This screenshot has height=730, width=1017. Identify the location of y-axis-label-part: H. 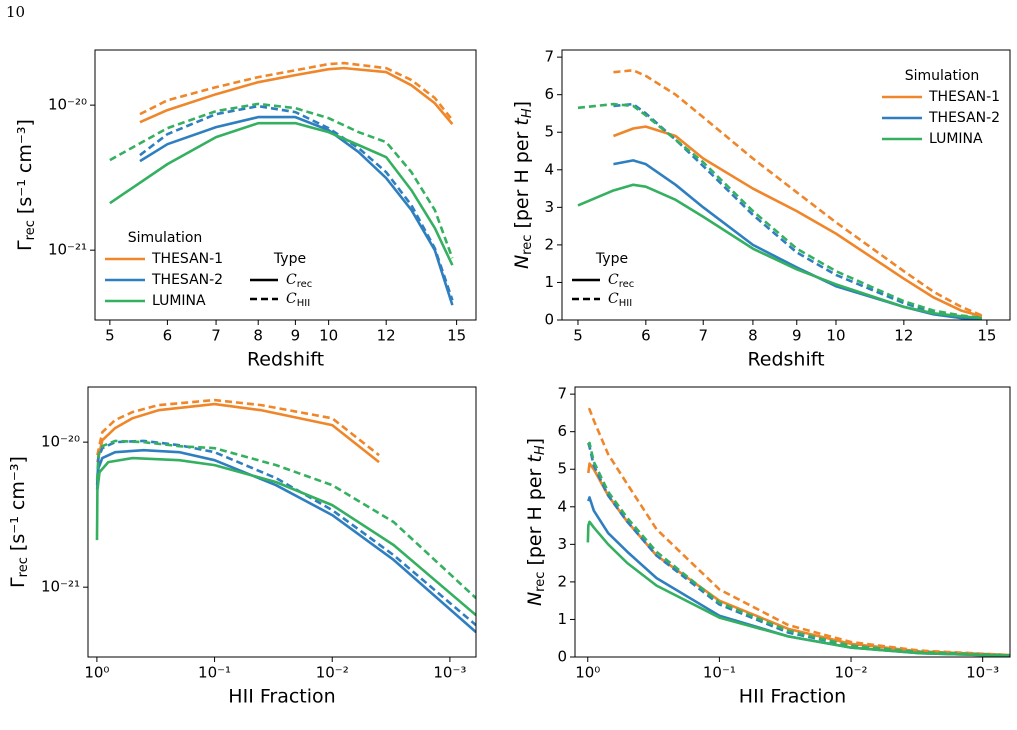
(540, 450).